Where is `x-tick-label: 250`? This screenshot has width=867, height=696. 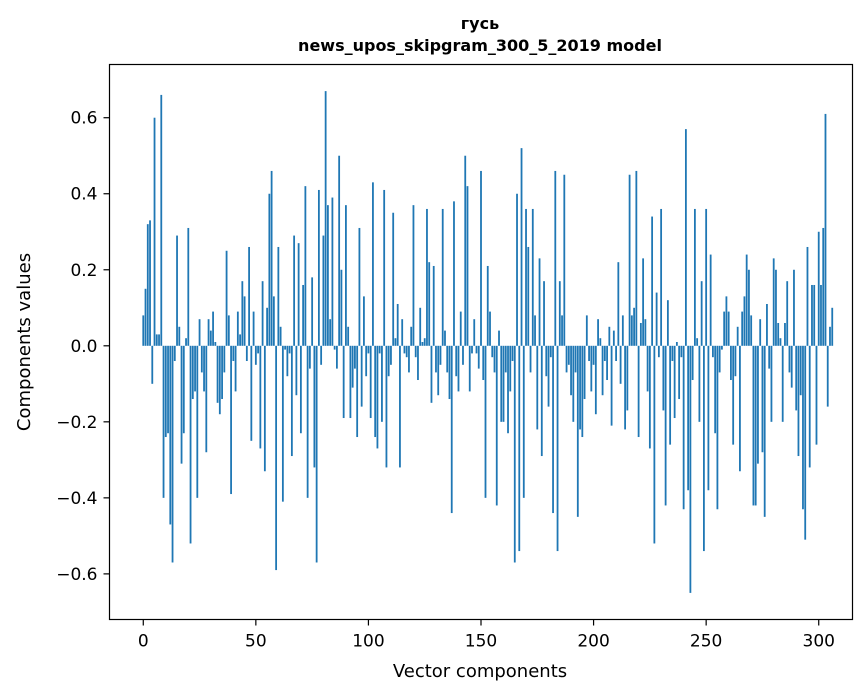
x-tick-label: 250 is located at coordinates (706, 642).